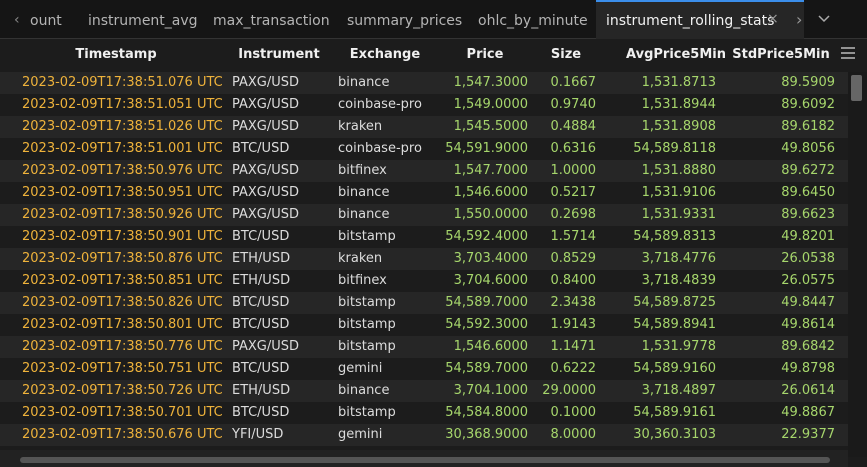 The image size is (867, 467). I want to click on column-header: StdPrice5Min, so click(781, 54).